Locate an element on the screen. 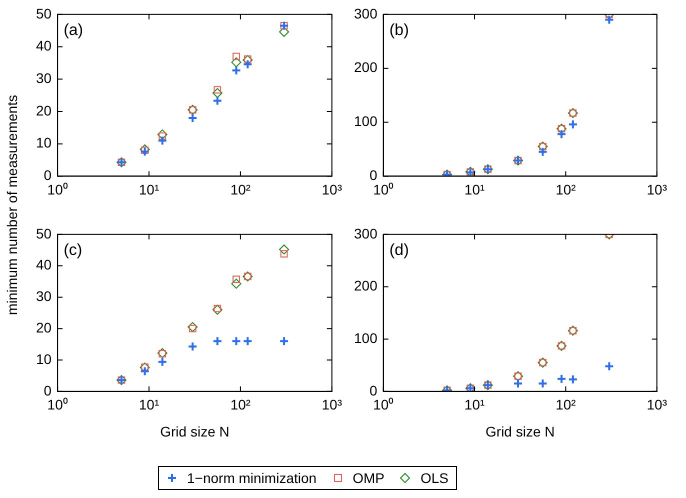  annotation: (d) is located at coordinates (399, 250).